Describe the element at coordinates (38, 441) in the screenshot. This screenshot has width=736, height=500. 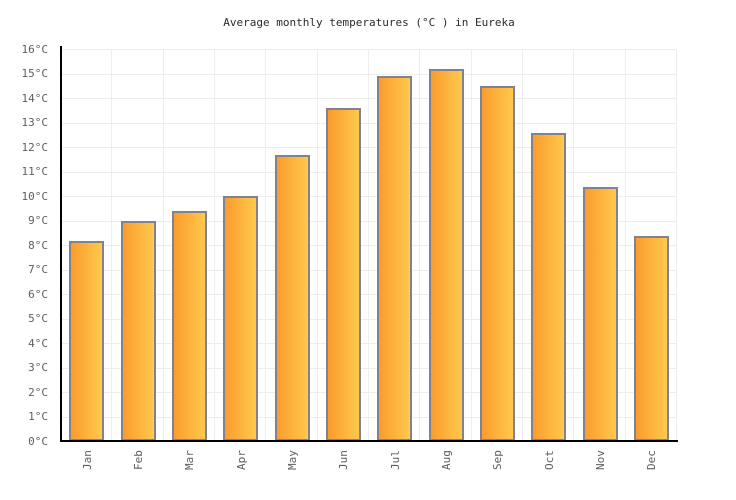
I see `y-axis-tick-label: 0°C` at that location.